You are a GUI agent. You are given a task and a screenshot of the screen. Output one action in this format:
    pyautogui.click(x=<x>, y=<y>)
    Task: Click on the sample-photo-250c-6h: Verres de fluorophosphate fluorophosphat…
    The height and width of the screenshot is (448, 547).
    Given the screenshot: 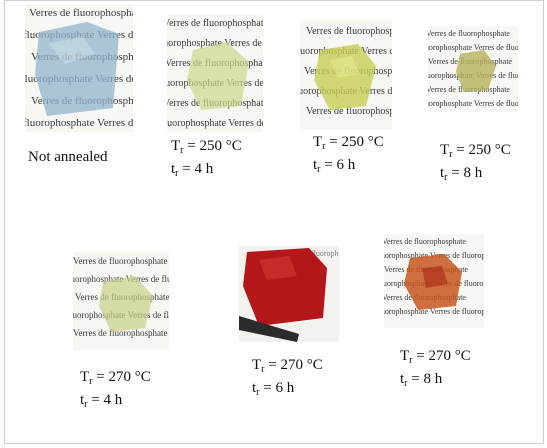 What is the action you would take?
    pyautogui.click(x=346, y=75)
    